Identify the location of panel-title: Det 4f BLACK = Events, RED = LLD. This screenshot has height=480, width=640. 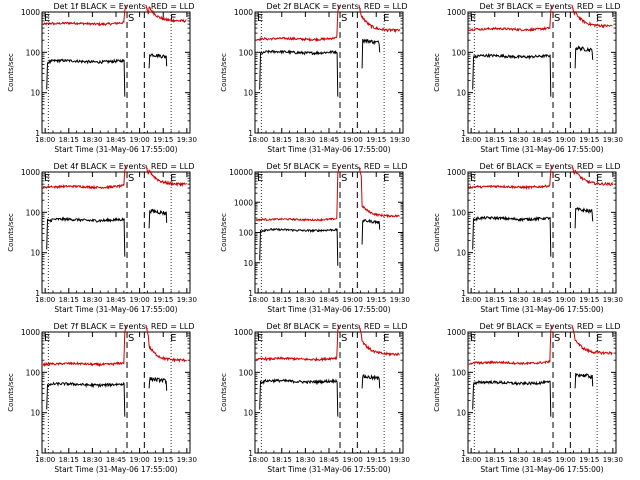
(123, 166).